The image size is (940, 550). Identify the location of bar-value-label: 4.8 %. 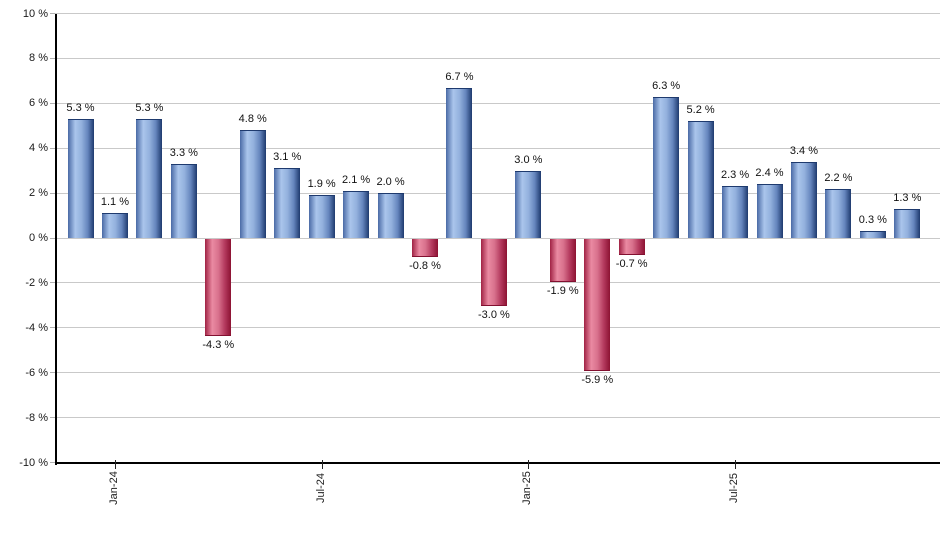
(252, 119).